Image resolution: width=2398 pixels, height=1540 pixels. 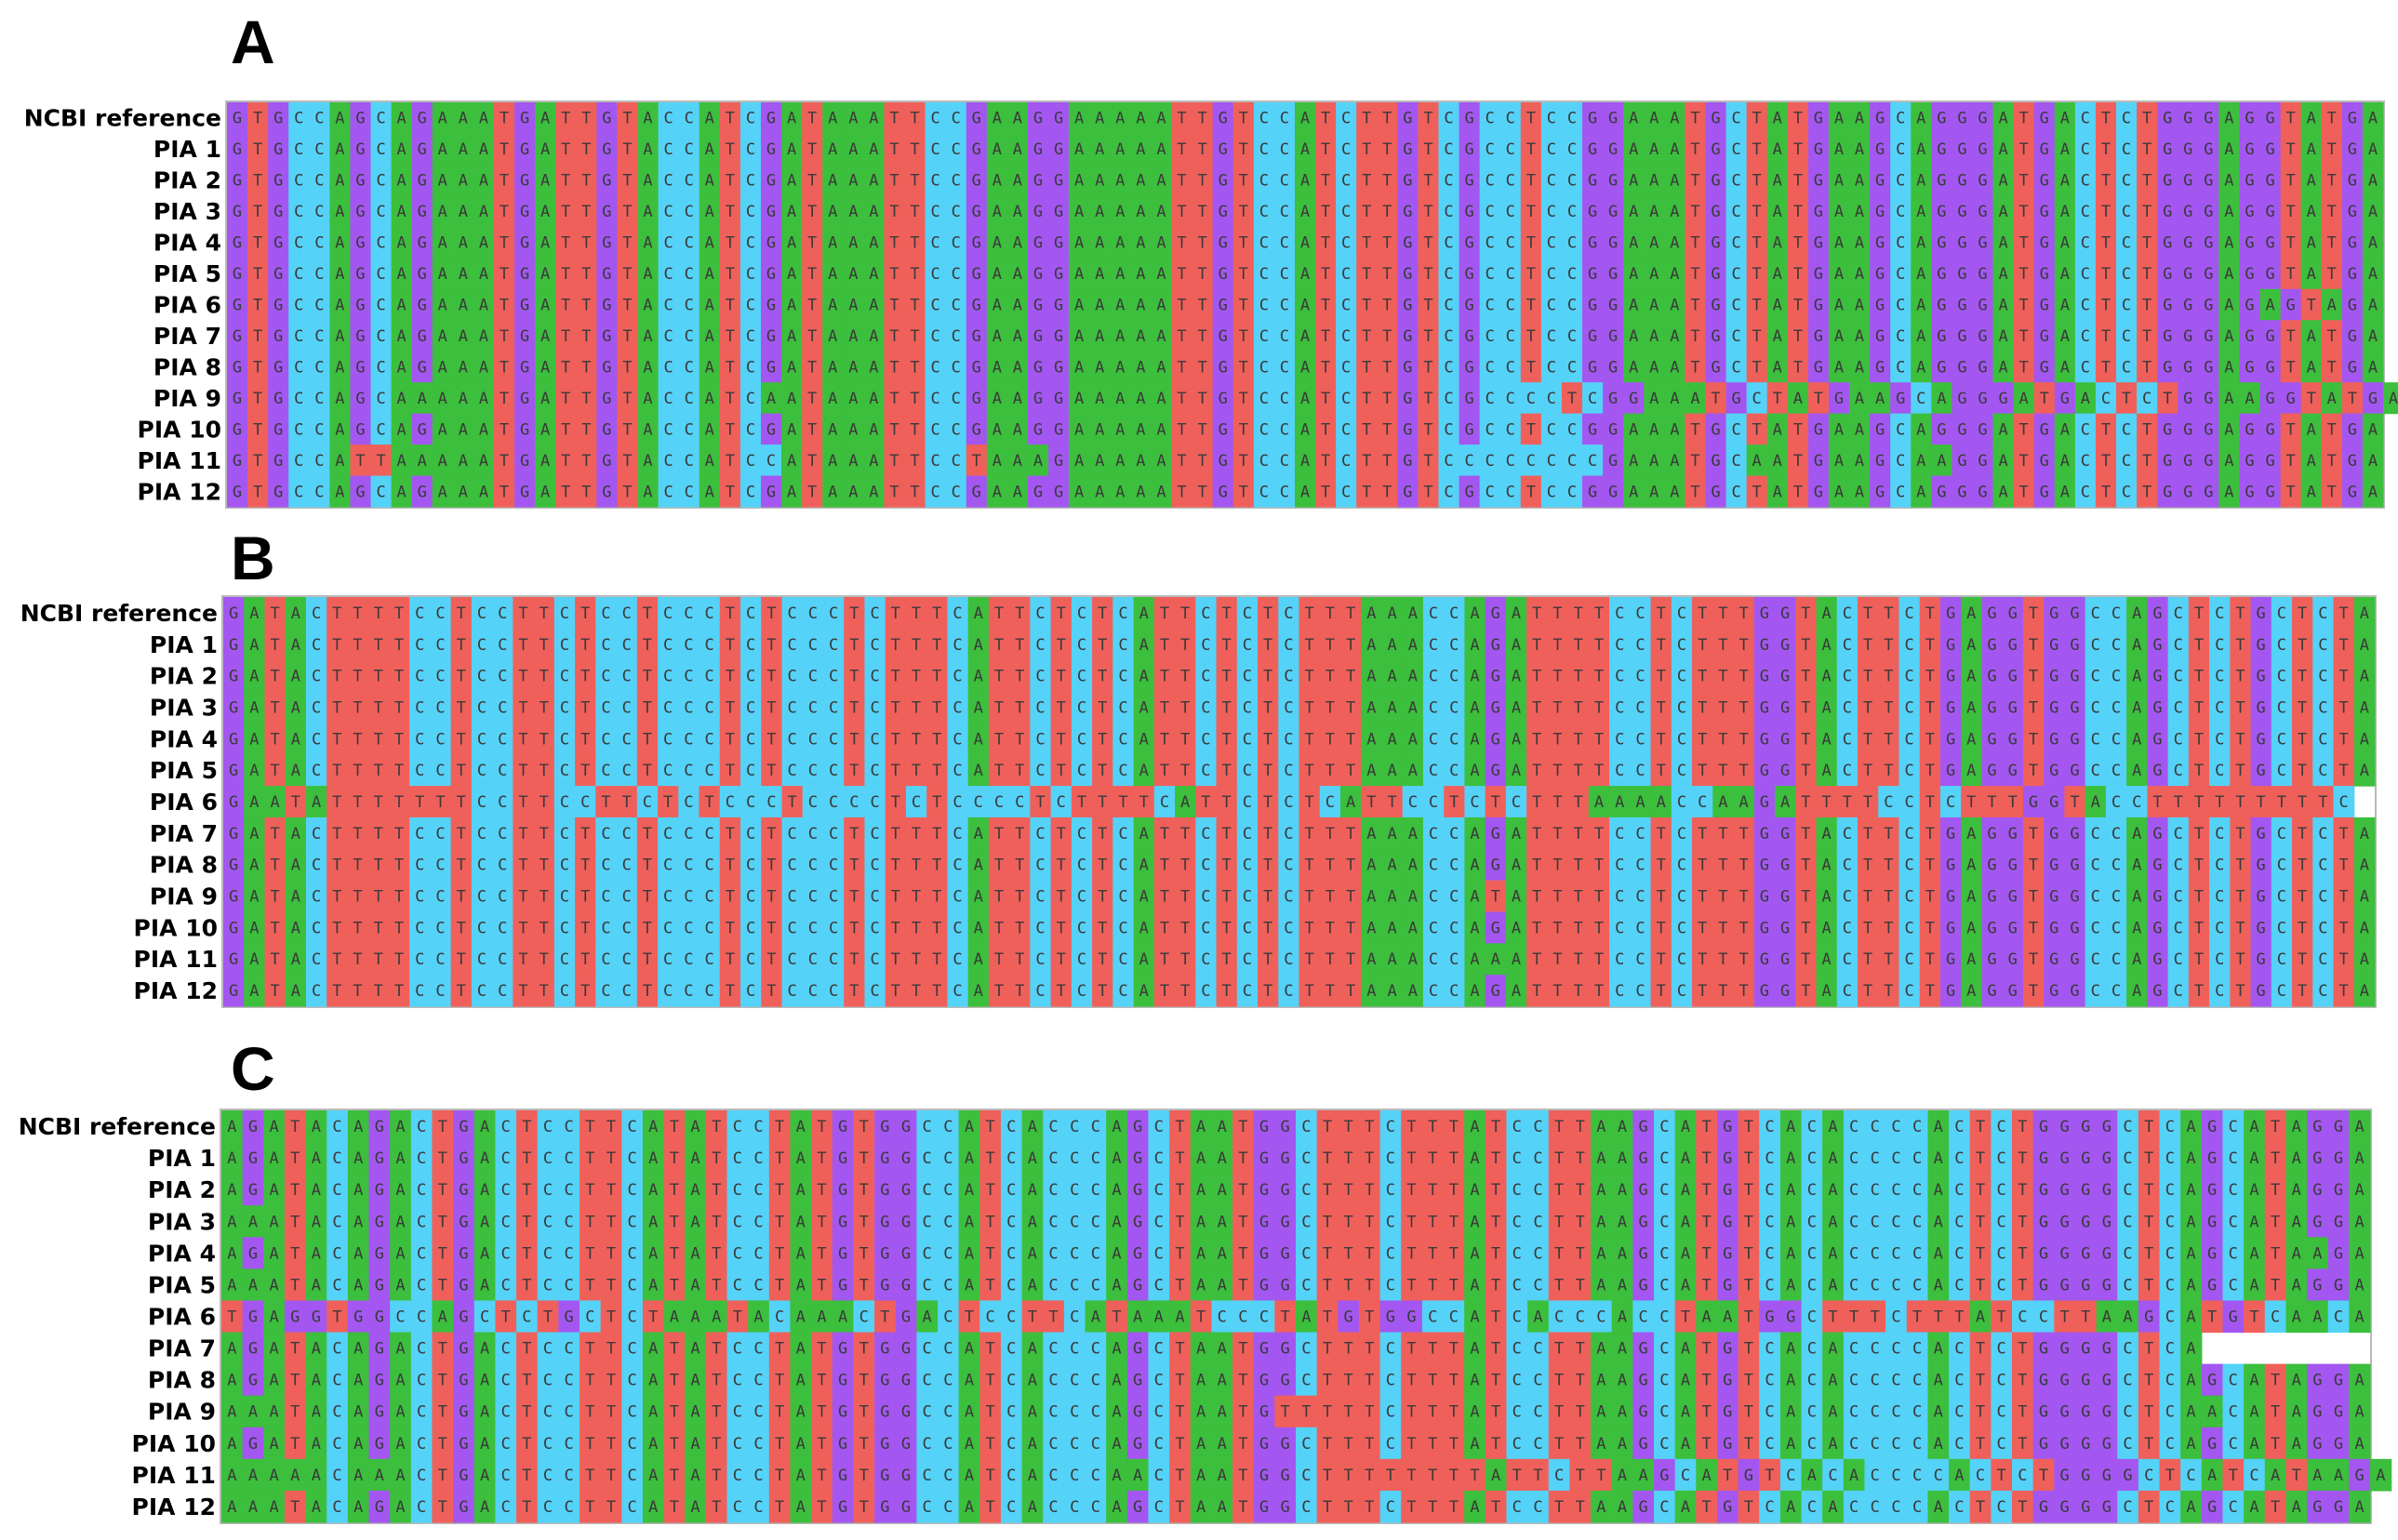 What do you see at coordinates (182, 1284) in the screenshot?
I see `row-label: PIA 5` at bounding box center [182, 1284].